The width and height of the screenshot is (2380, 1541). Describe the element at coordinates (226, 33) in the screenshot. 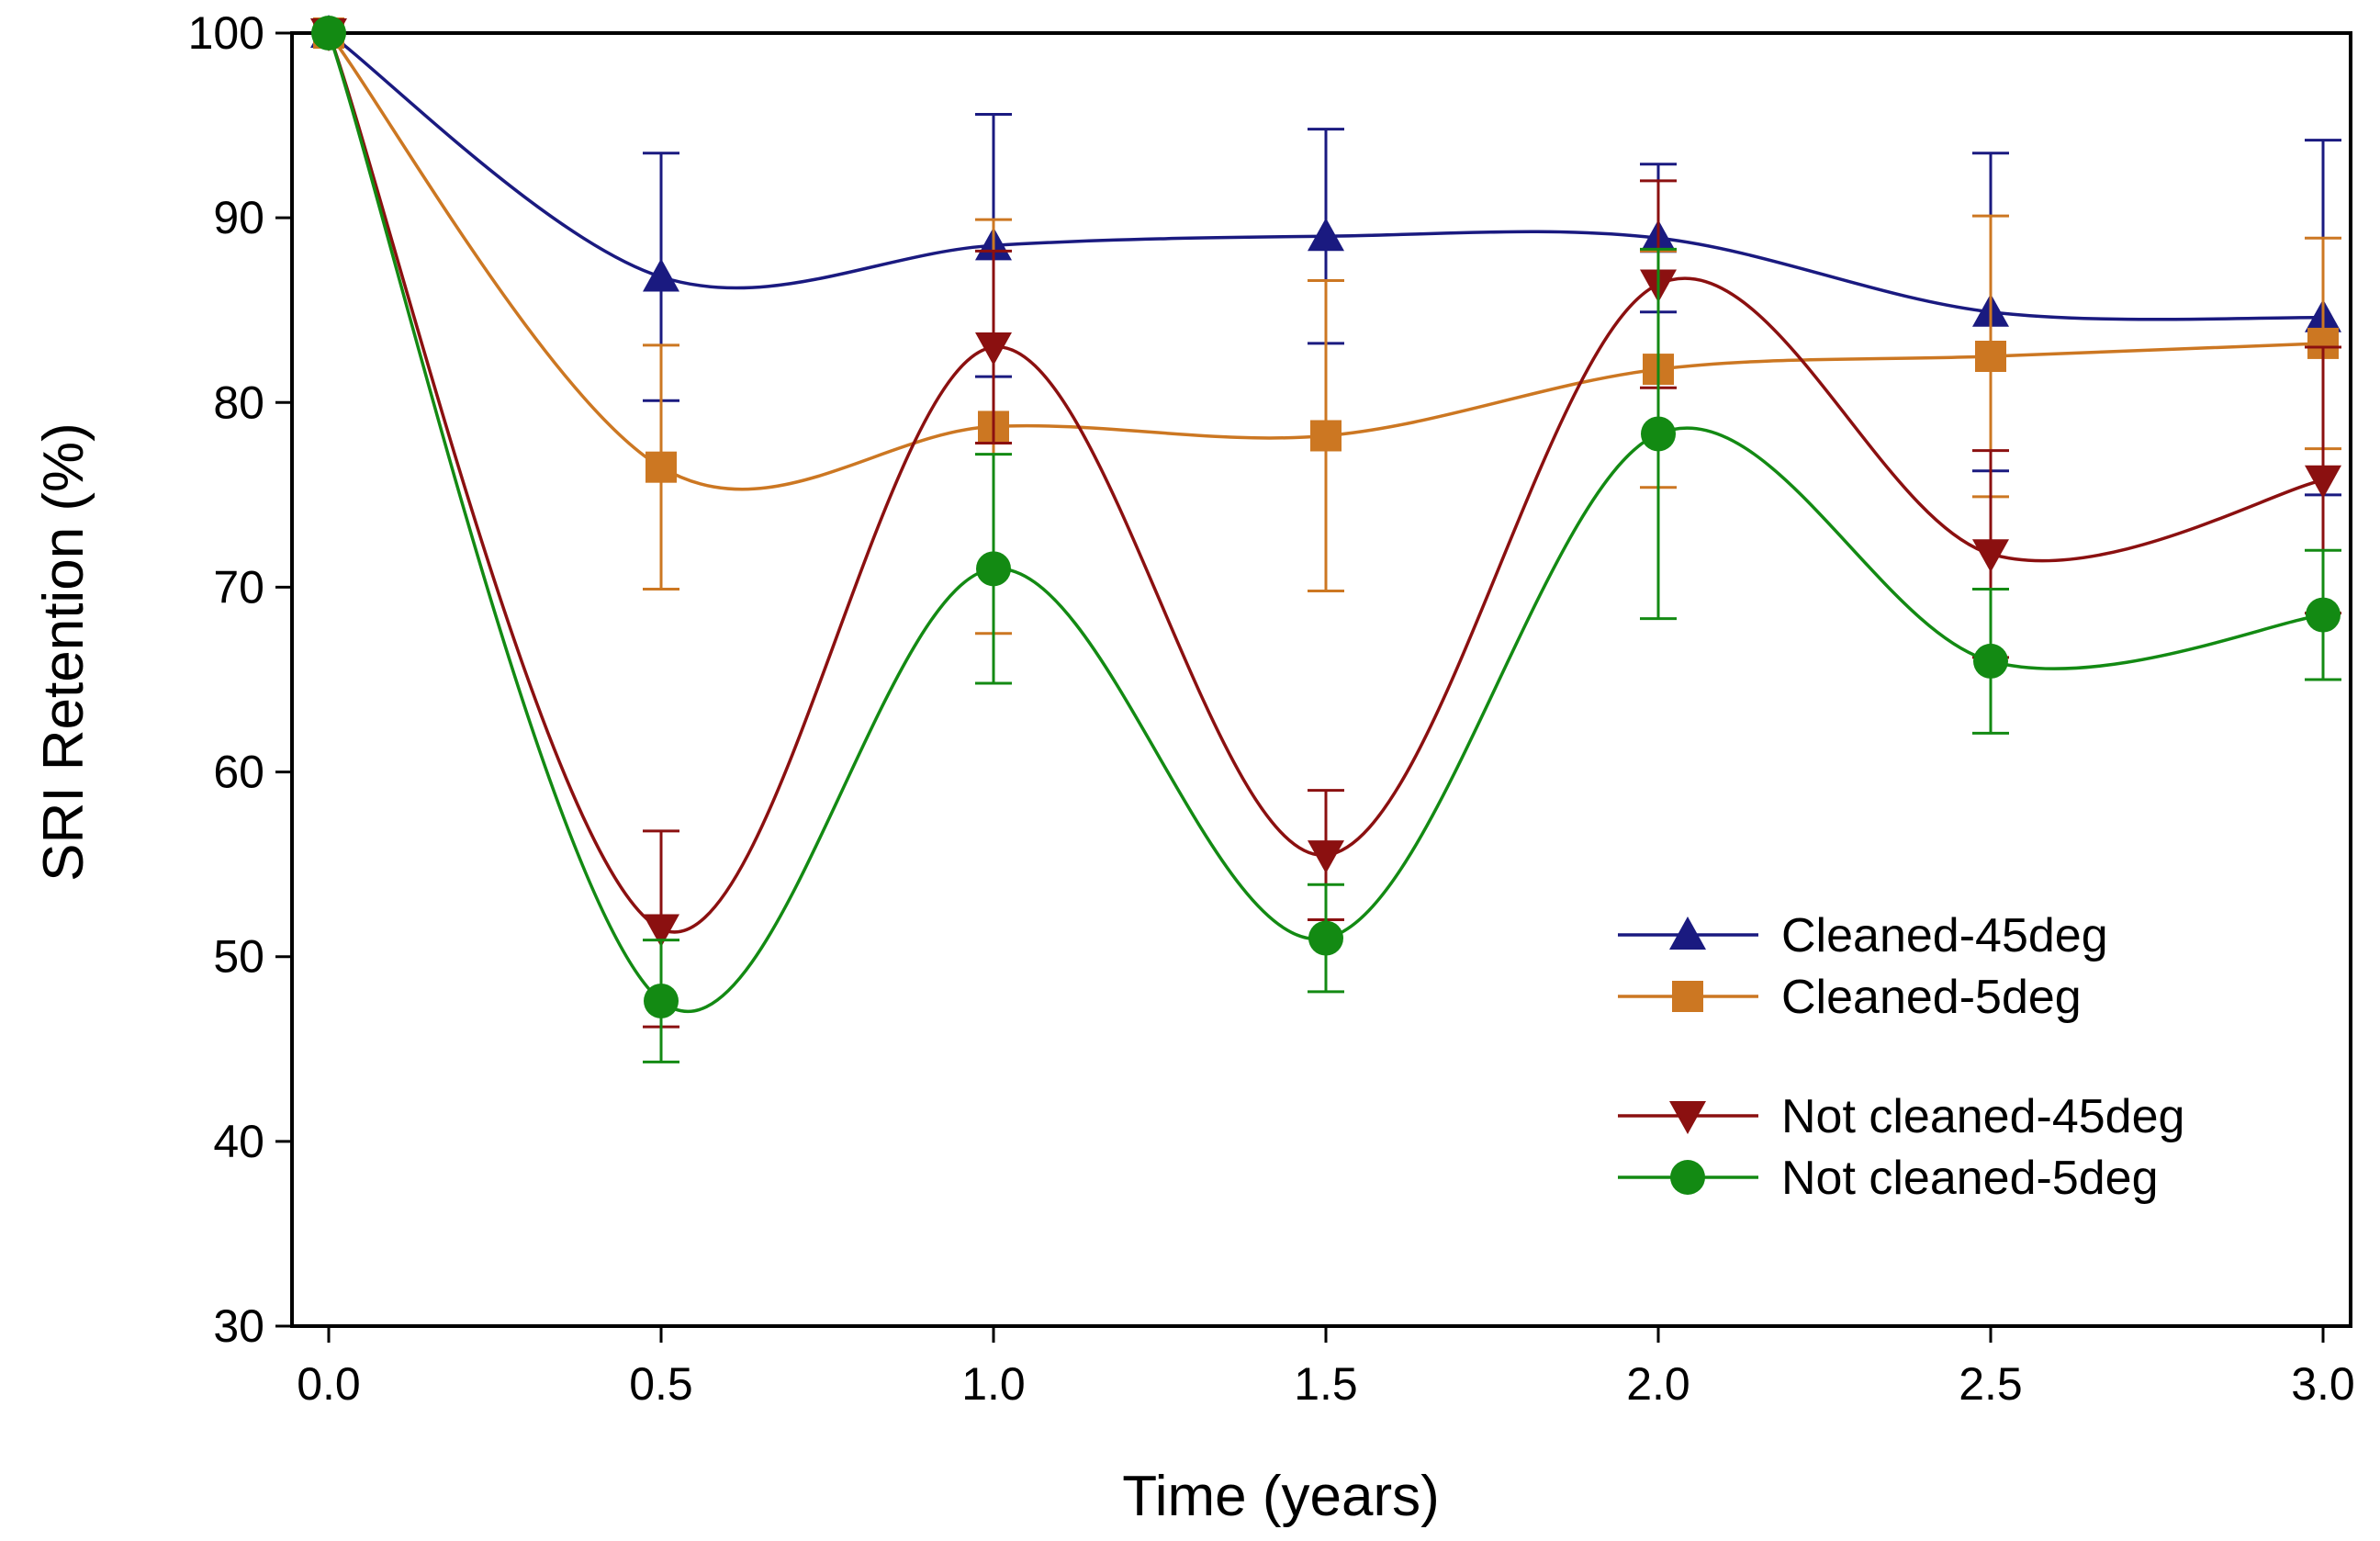

I see `y-tick-label: 100` at that location.